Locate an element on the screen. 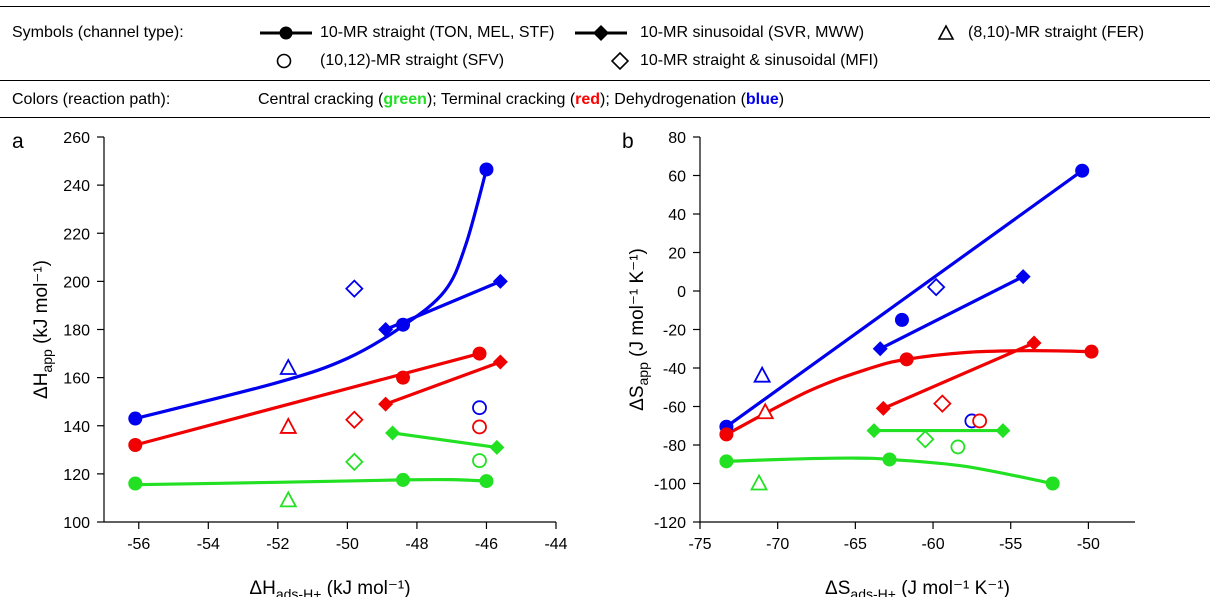 The image size is (1210, 597). y-axis-label: ΔHapp (kJ mol⁻¹) is located at coordinates (43, 329).